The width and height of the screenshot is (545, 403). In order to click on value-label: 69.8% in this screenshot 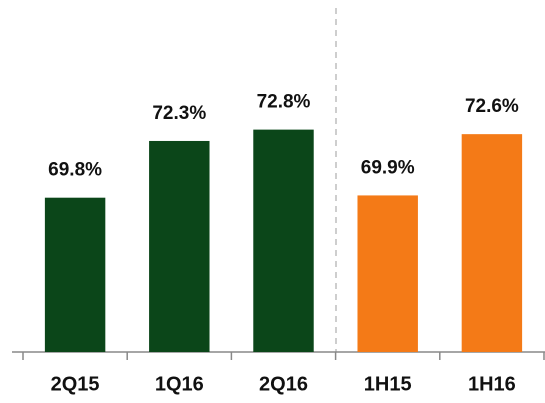, I will do `click(75, 170)`.